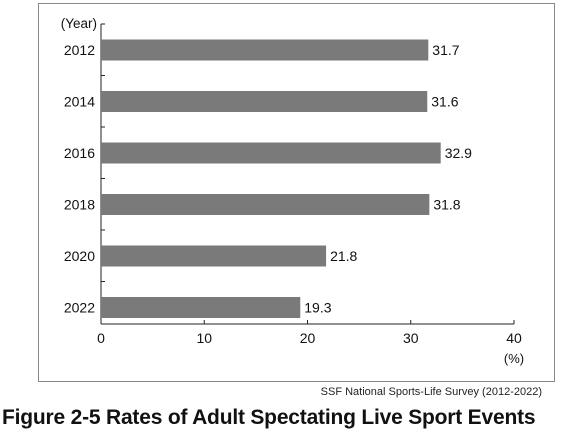 The height and width of the screenshot is (438, 576). Describe the element at coordinates (79, 102) in the screenshot. I see `category-label-2014: 2014` at that location.